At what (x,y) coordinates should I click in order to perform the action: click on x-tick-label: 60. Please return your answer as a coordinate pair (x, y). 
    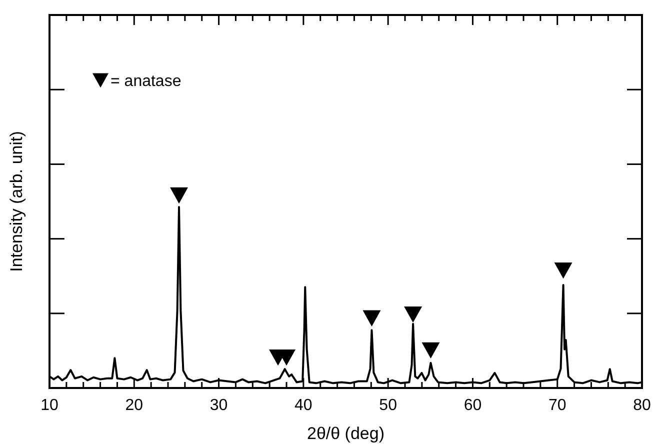
    Looking at the image, I should click on (473, 405).